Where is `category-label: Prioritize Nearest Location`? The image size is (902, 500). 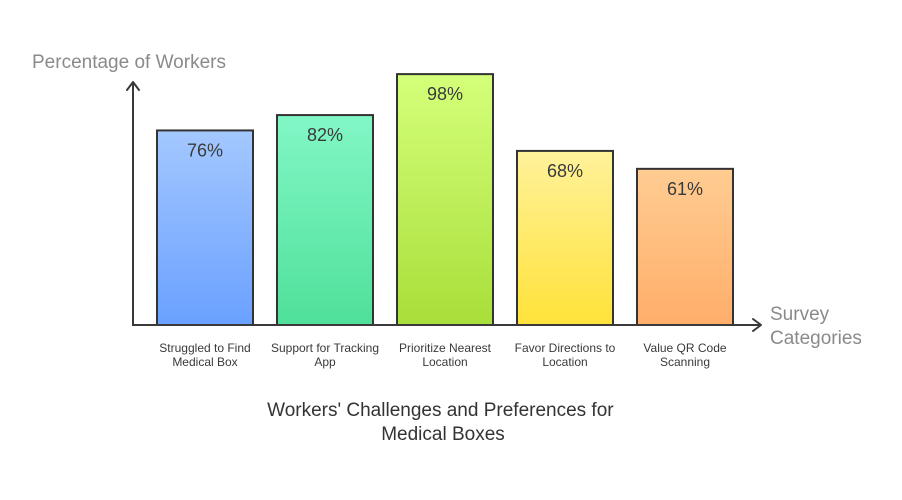
category-label: Prioritize Nearest Location is located at coordinates (445, 355).